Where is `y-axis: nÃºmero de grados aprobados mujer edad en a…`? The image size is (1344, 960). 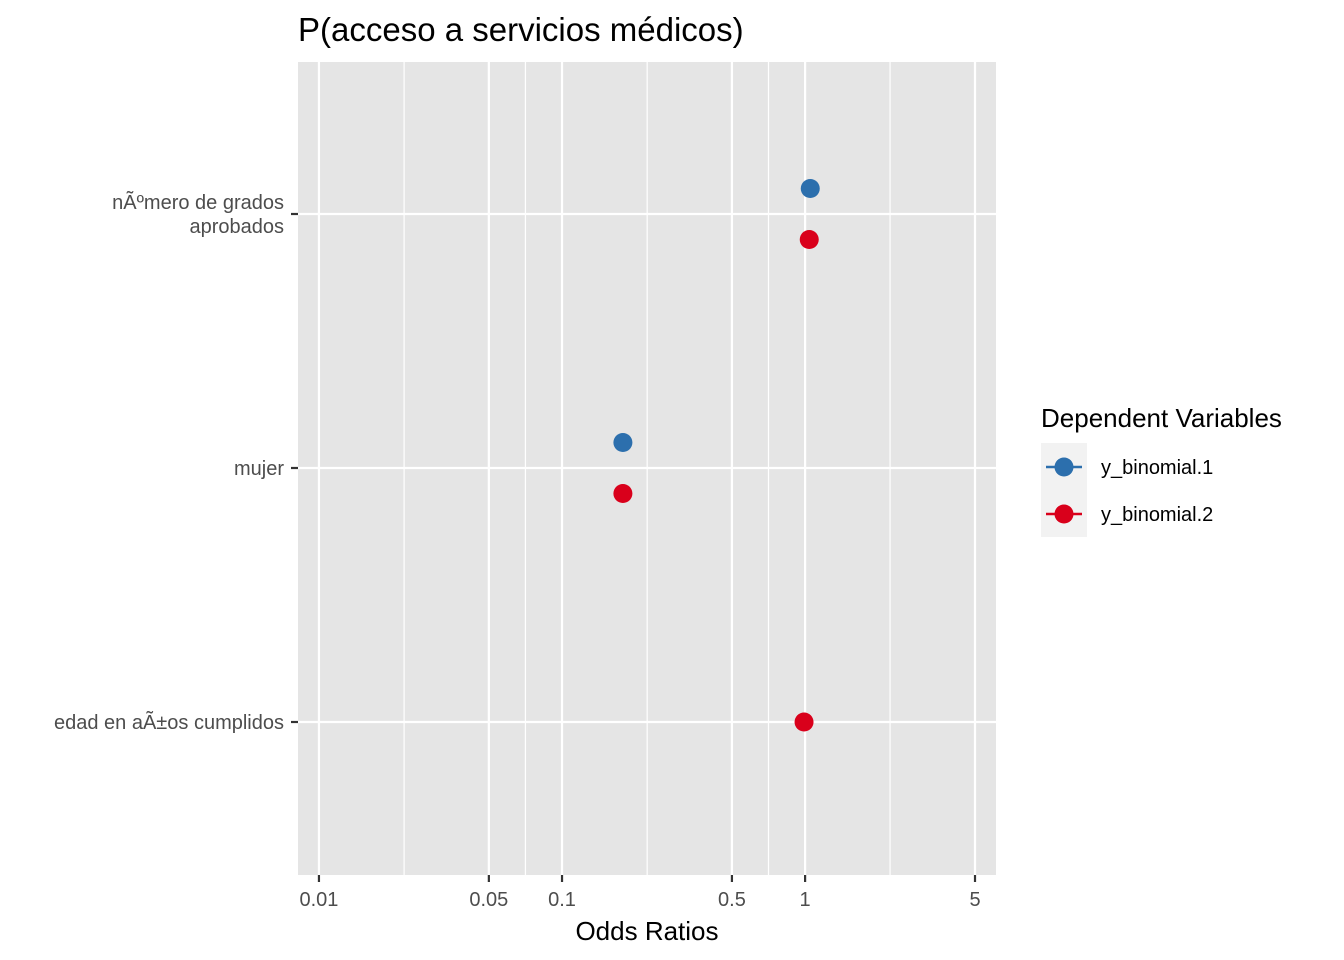
y-axis: nÃºmero de grados aprobados mujer edad en a… is located at coordinates (176, 462).